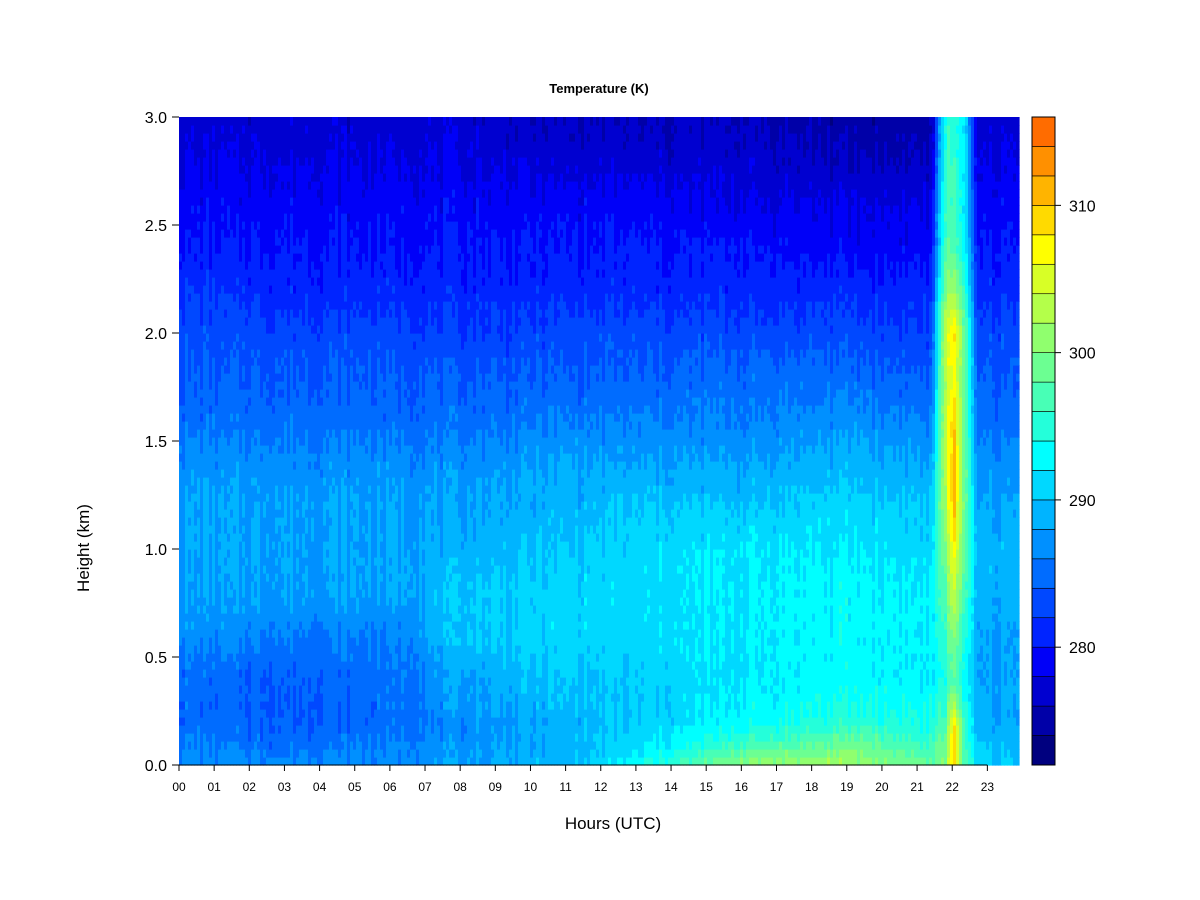 Image resolution: width=1200 pixels, height=900 pixels. I want to click on chart-title: Temperature (K), so click(598, 88).